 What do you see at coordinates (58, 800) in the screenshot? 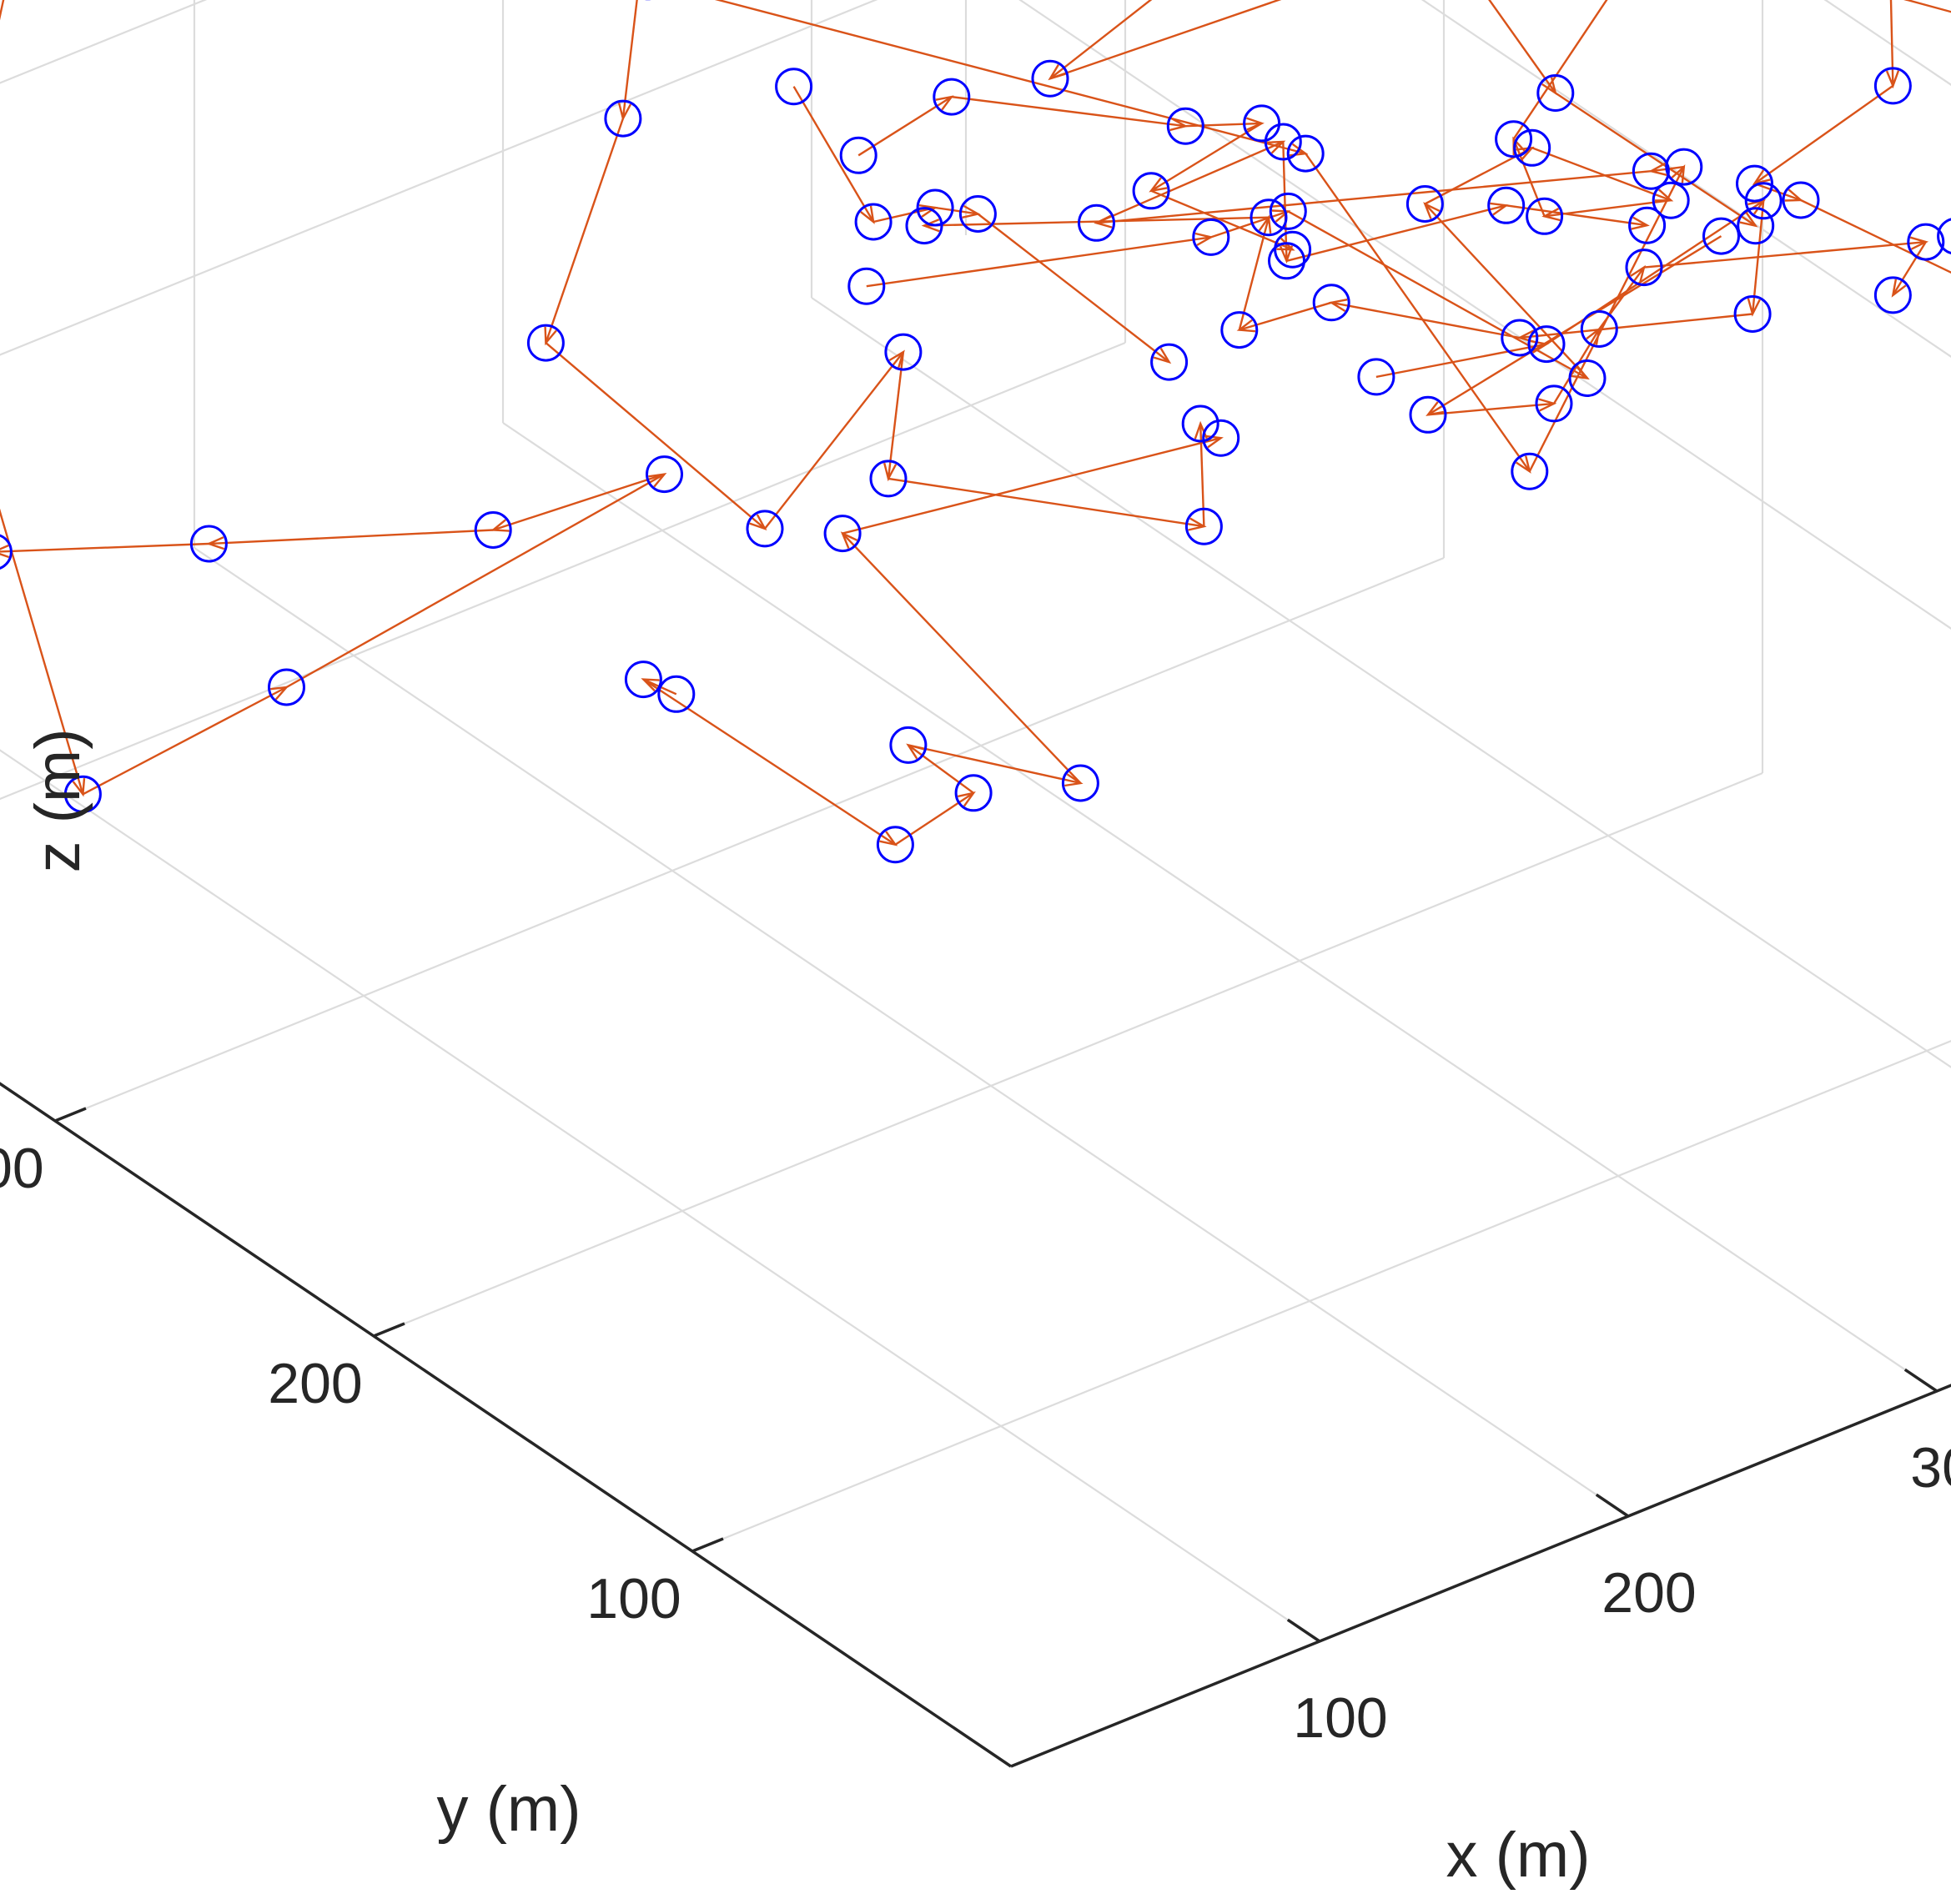
I see `z-axis-title: z (m)` at bounding box center [58, 800].